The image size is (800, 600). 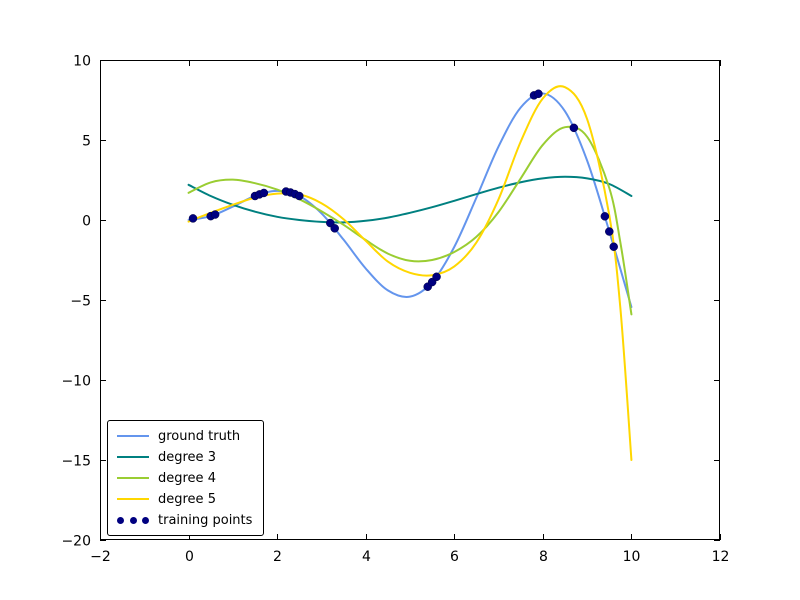 What do you see at coordinates (187, 499) in the screenshot?
I see `legend-label: degree 5` at bounding box center [187, 499].